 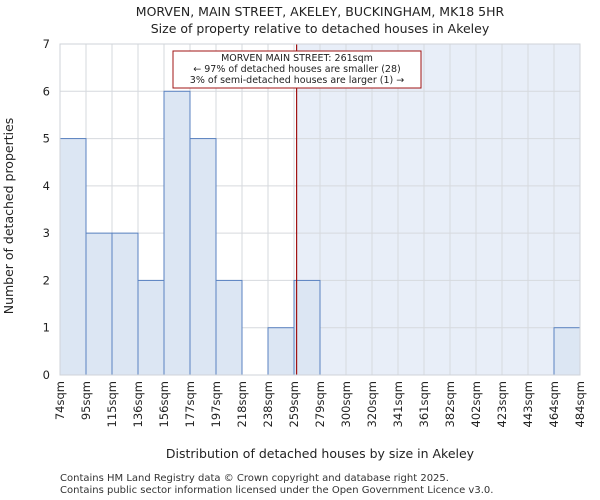 I want to click on bar-95sqm, so click(x=99, y=304).